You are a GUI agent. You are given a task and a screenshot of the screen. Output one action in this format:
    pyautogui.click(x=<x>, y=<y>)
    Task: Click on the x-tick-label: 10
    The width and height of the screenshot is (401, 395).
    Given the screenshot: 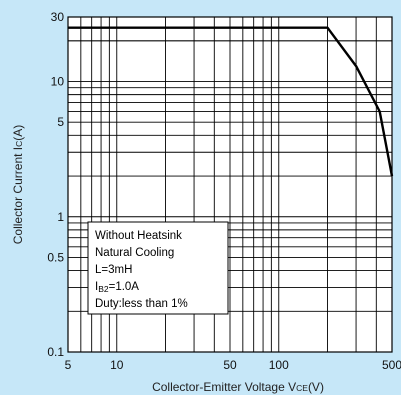 What is the action you would take?
    pyautogui.click(x=117, y=365)
    